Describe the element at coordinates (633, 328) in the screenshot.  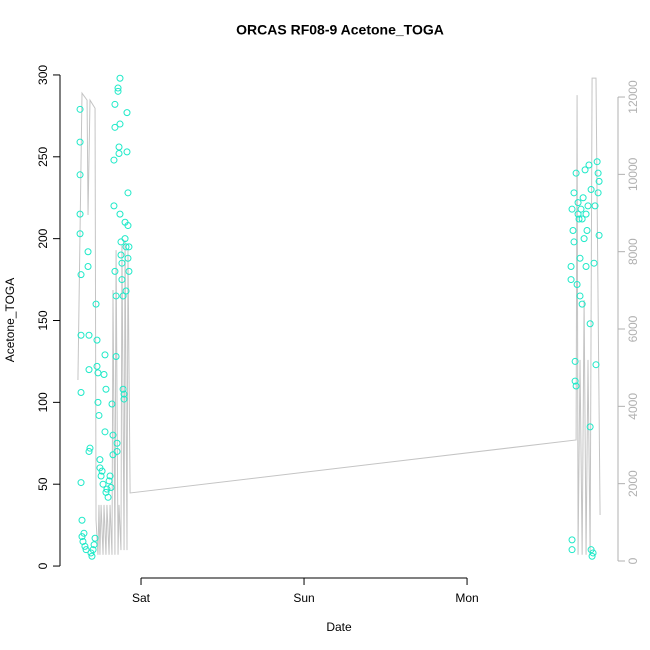
I see `y2-tick-label: 6000` at that location.